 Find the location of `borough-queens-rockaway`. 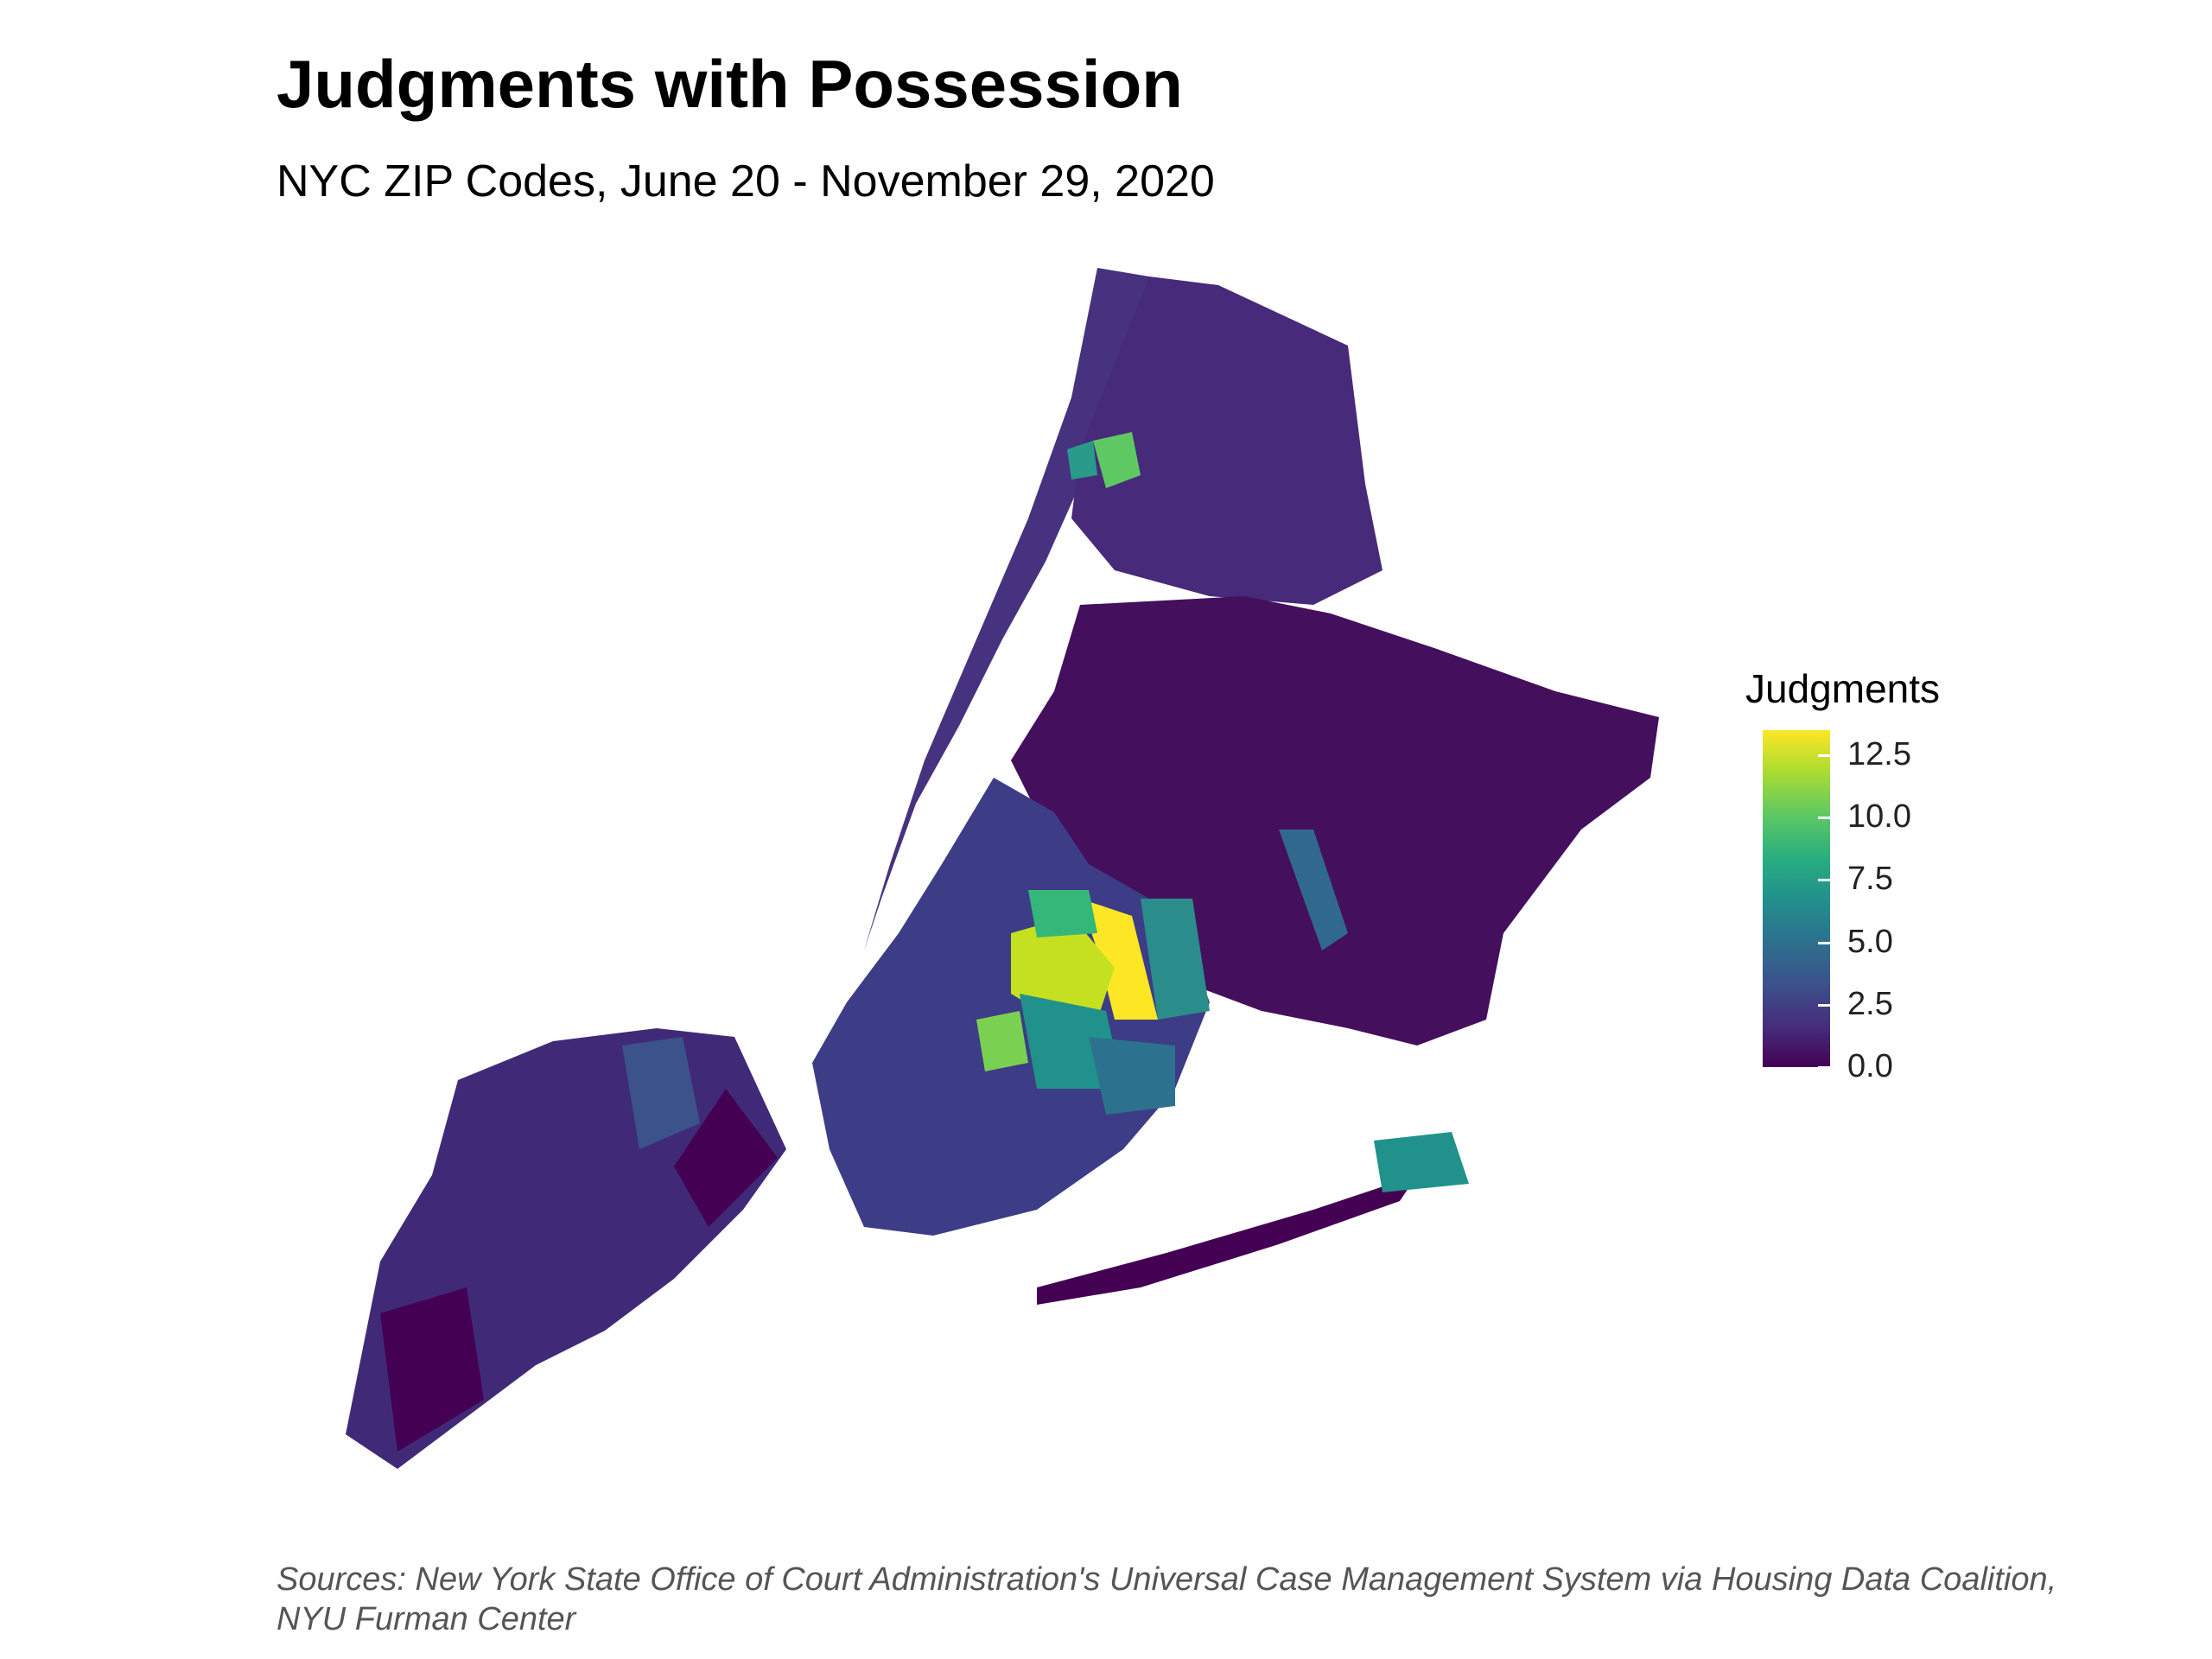

borough-queens-rockaway is located at coordinates (1227, 1240).